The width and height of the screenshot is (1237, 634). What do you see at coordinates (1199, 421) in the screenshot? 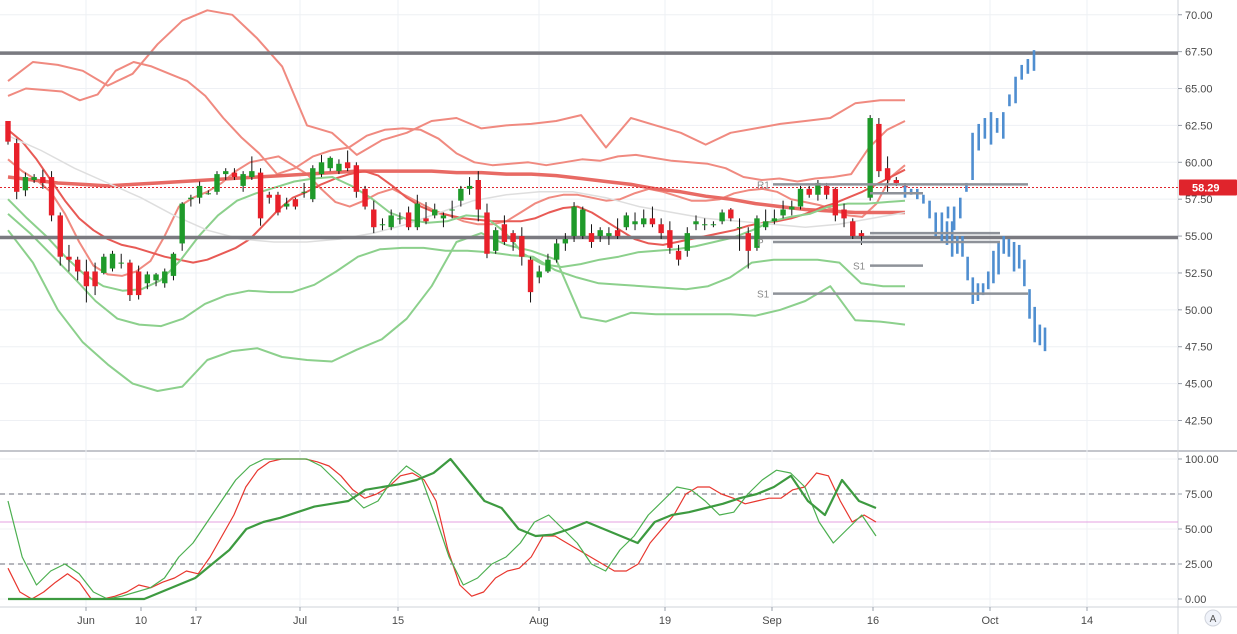
I see `price-tick-label: 42.50` at bounding box center [1199, 421].